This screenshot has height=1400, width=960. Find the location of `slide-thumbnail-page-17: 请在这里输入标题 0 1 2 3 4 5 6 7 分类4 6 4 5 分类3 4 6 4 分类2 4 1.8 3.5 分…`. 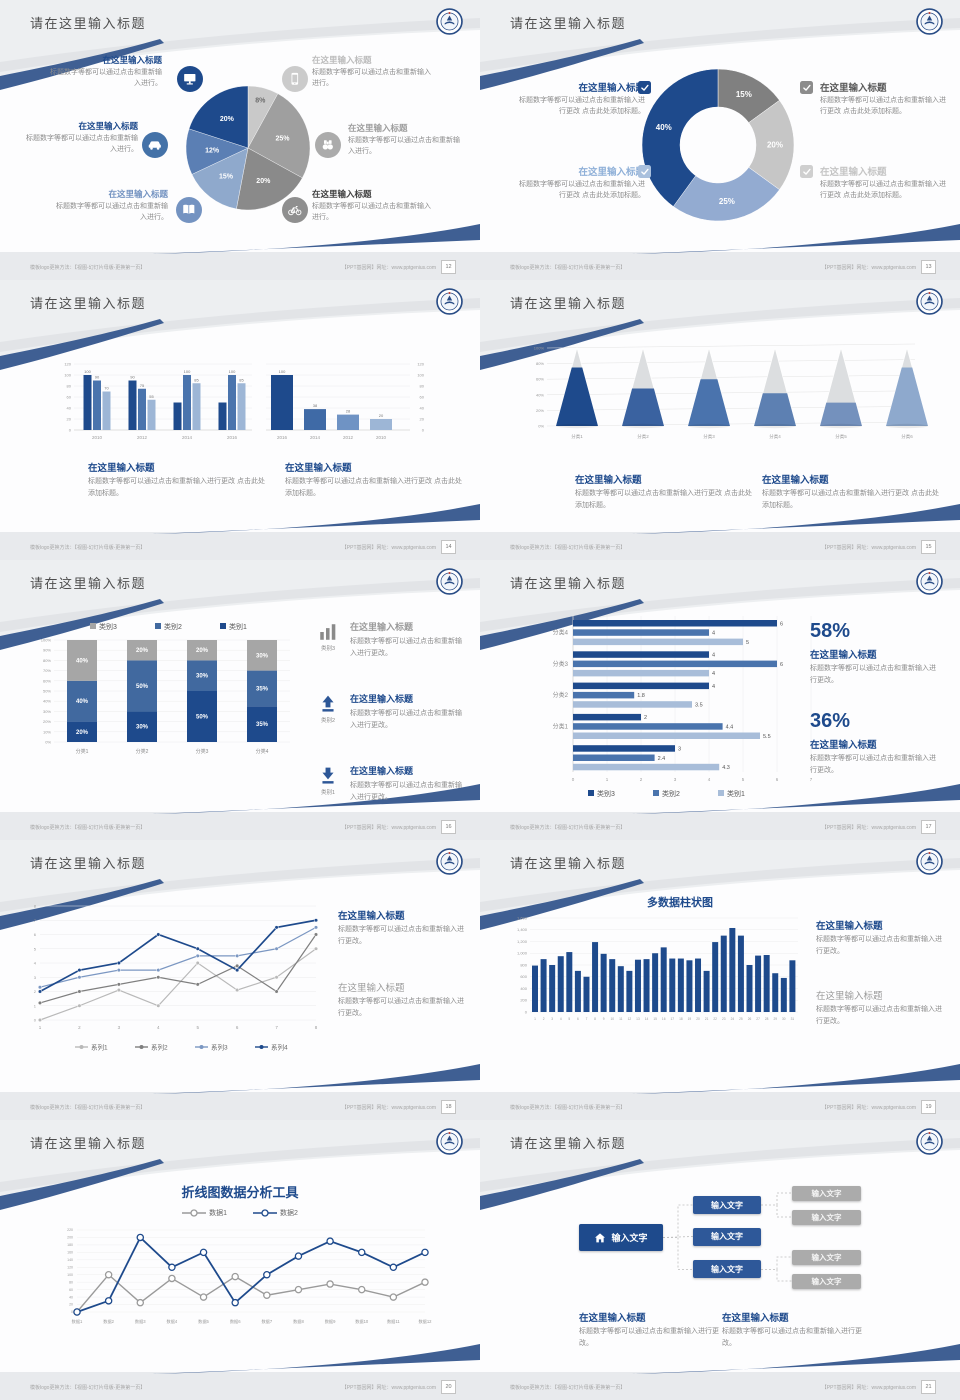

slide-thumbnail-page-17: 请在这里输入标题 0 1 2 3 4 5 6 7 分类4 6 4 5 分类3 4 6 4 分类2 4 1.8 3.5 分… is located at coordinates (720, 700).